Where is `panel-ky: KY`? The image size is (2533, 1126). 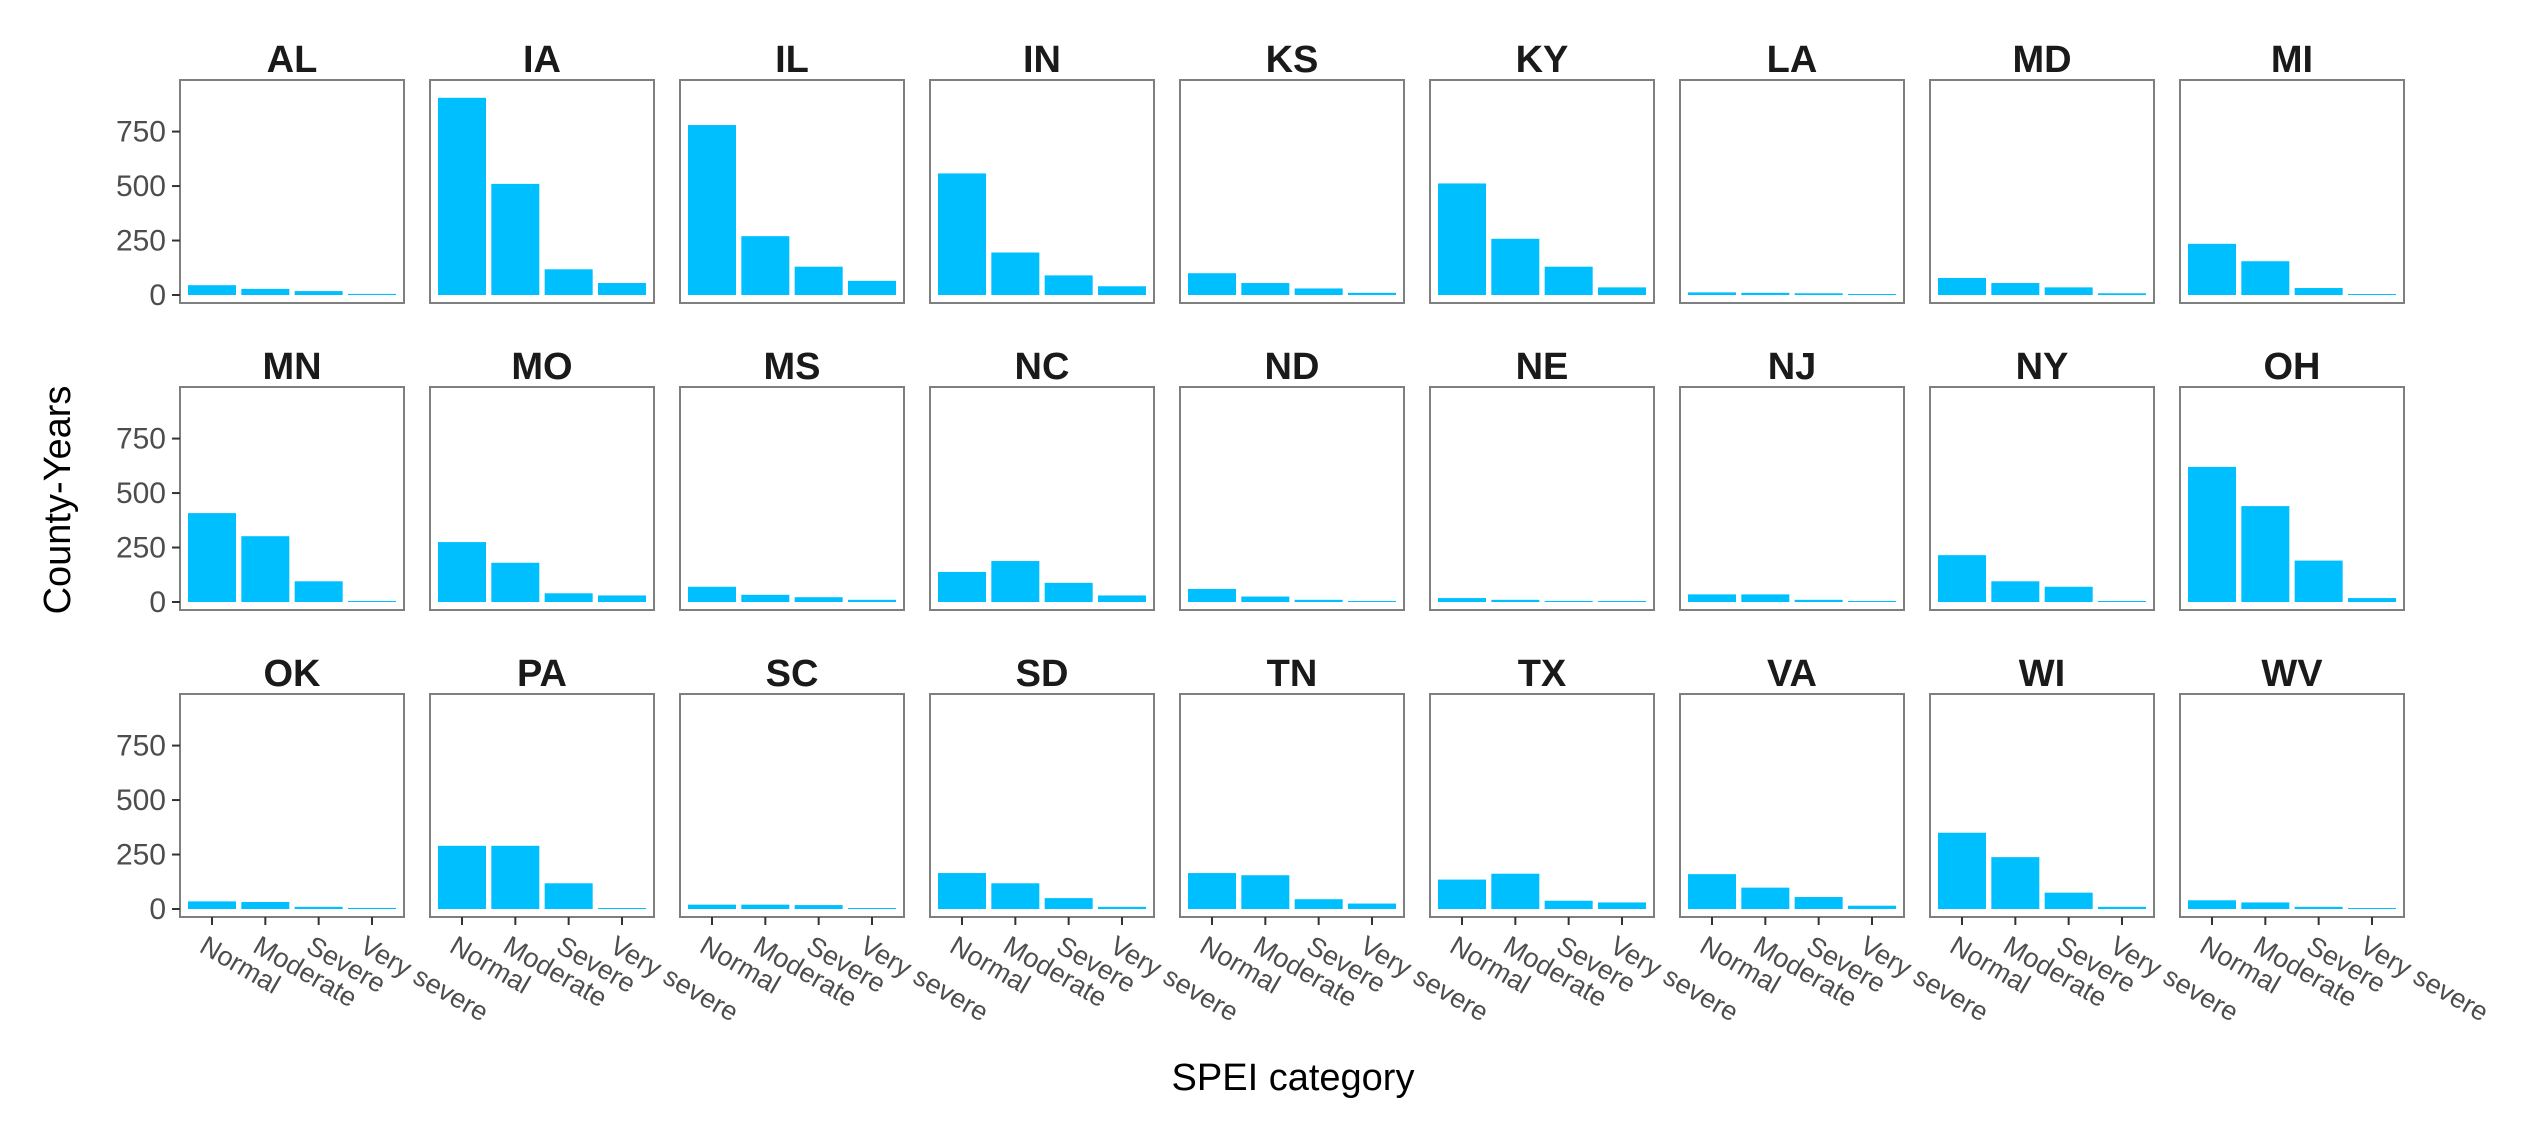
panel-ky: KY is located at coordinates (1542, 171).